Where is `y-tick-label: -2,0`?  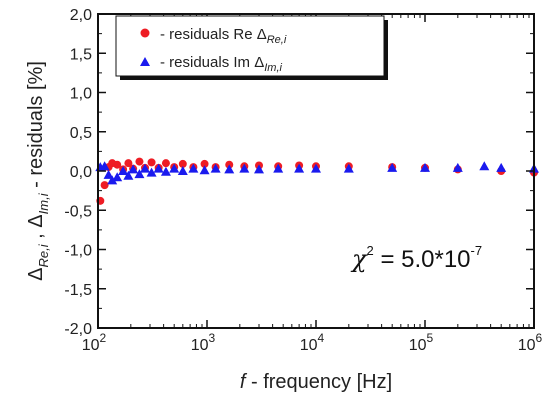
y-tick-label: -2,0 is located at coordinates (78, 329).